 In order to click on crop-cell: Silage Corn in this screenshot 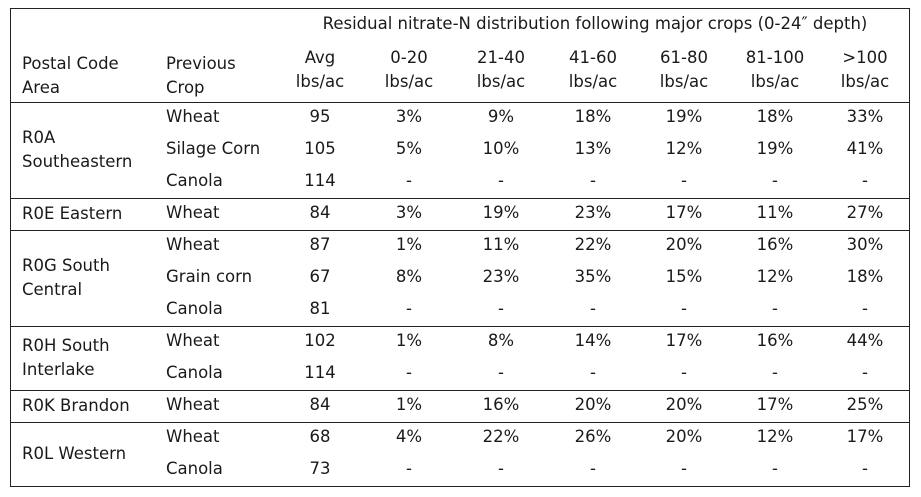, I will do `click(213, 148)`.